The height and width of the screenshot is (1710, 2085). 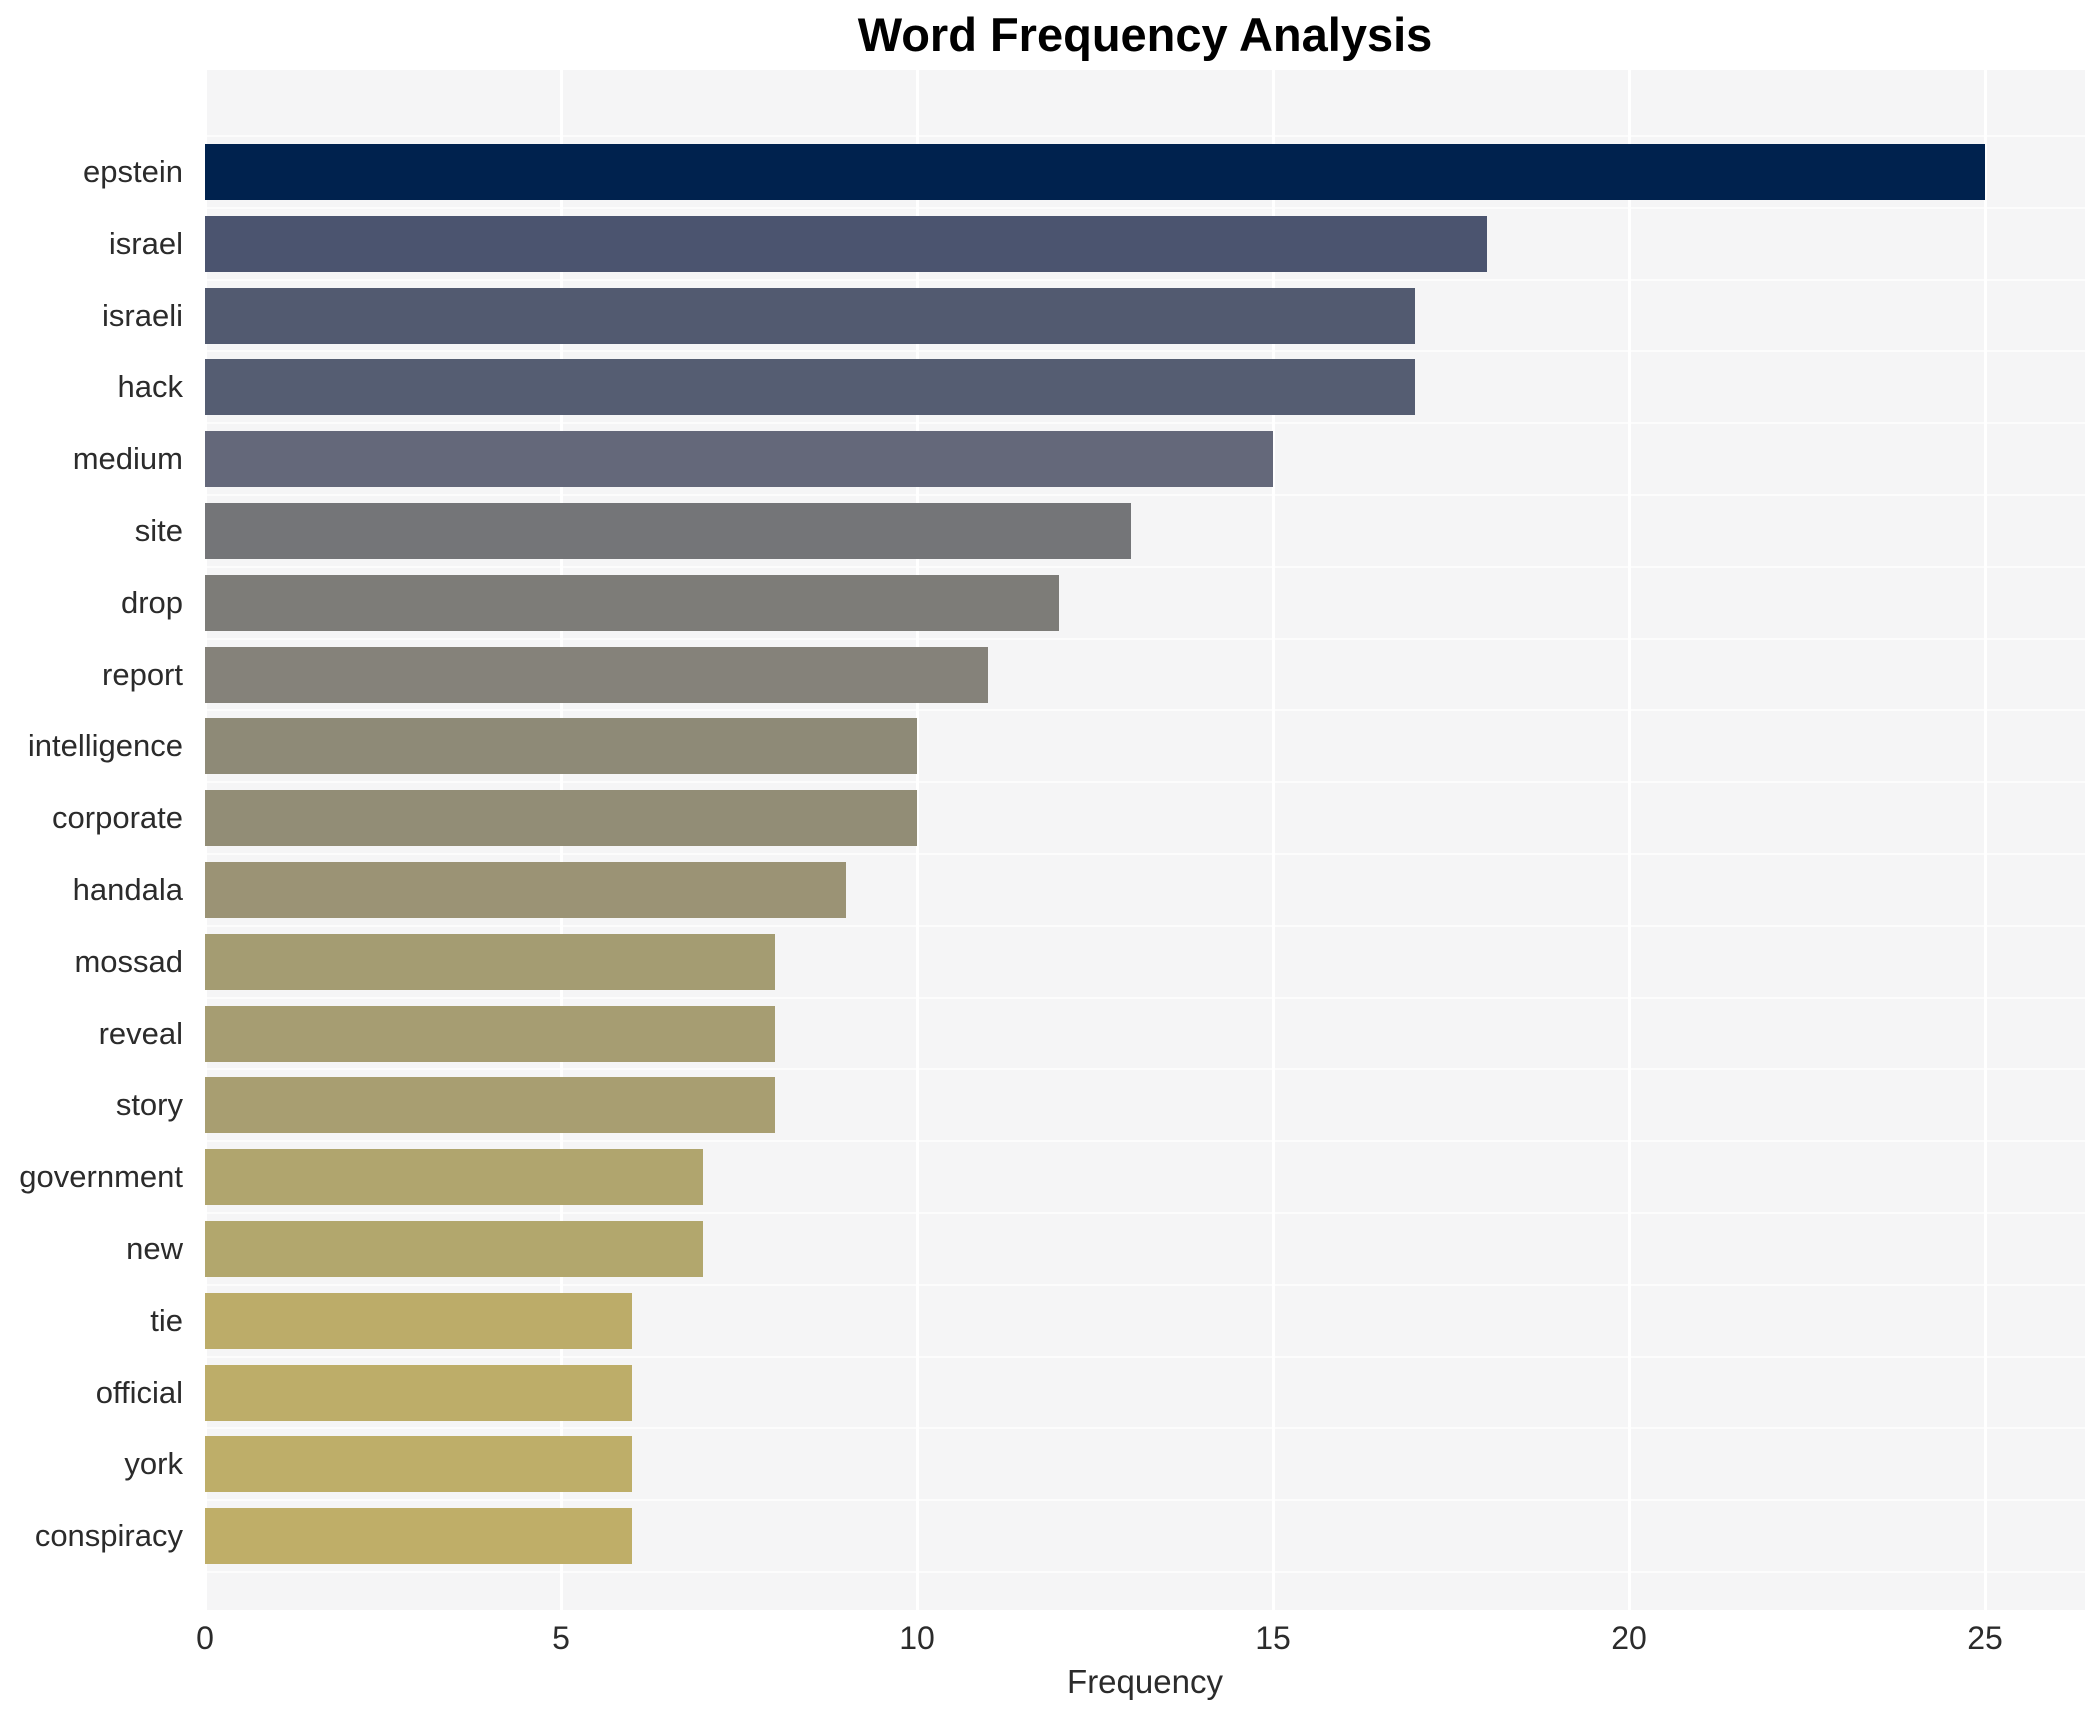 I want to click on y-axis-label-mossad: mossad, so click(x=128, y=961).